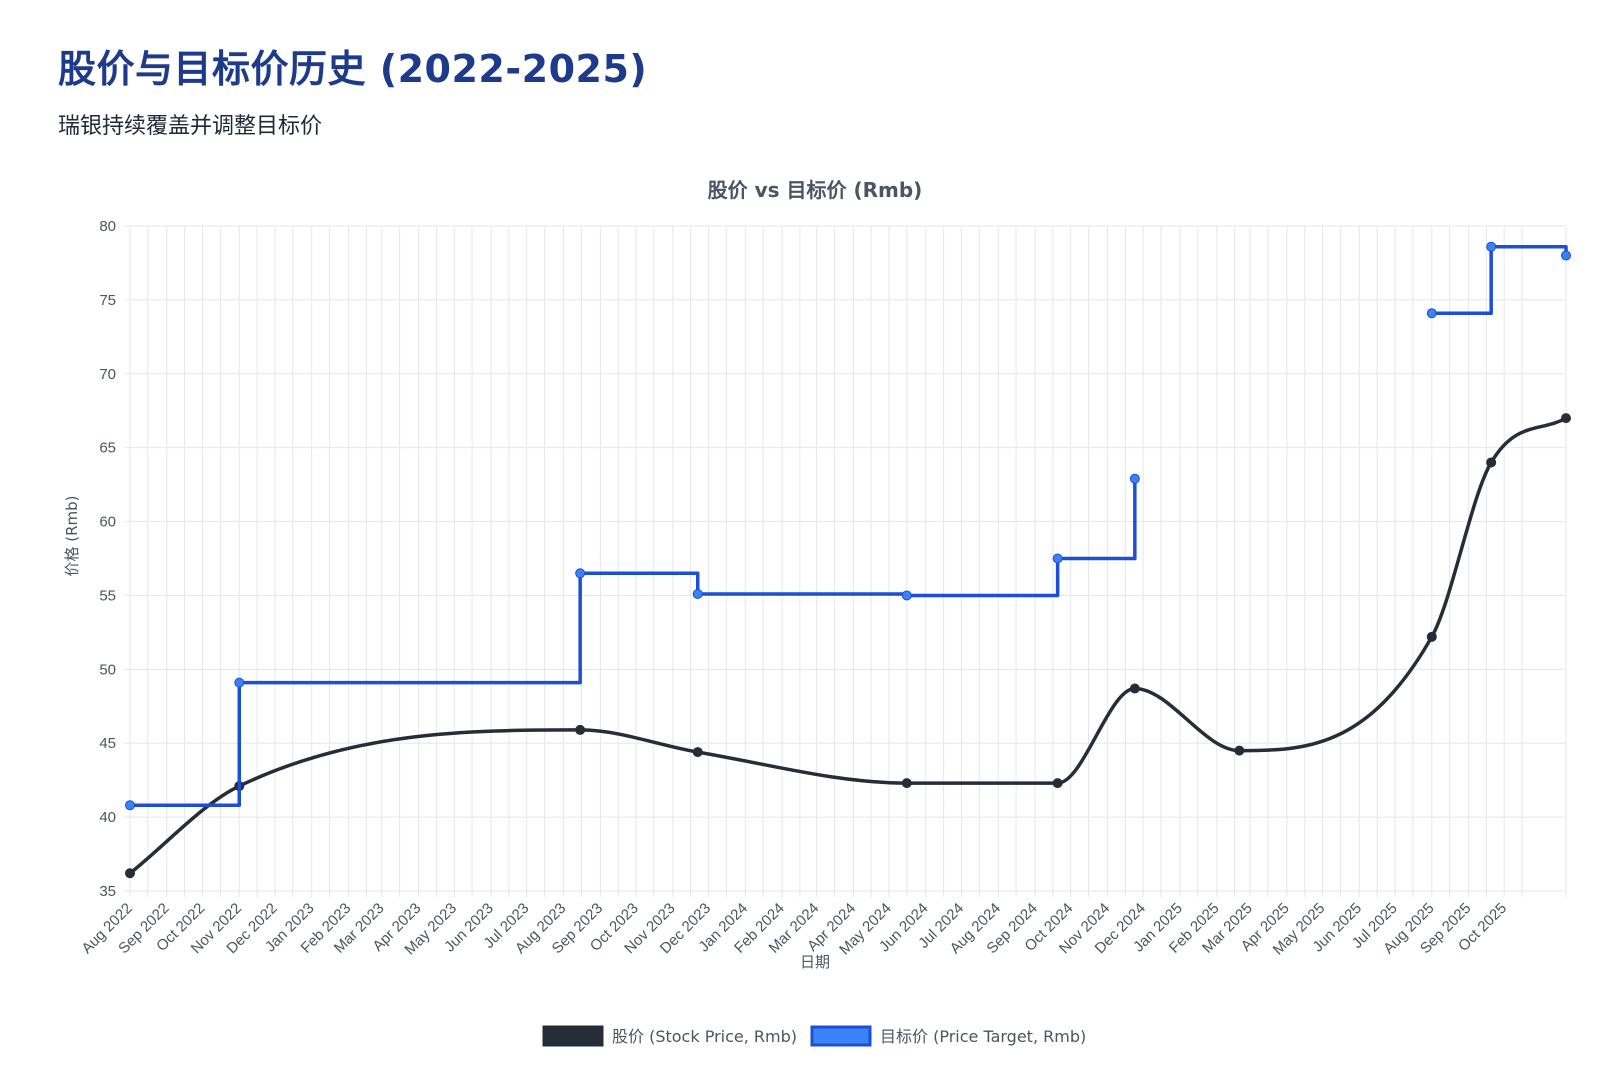 The height and width of the screenshot is (1080, 1623). What do you see at coordinates (107, 595) in the screenshot?
I see `y-tick-label: 55` at bounding box center [107, 595].